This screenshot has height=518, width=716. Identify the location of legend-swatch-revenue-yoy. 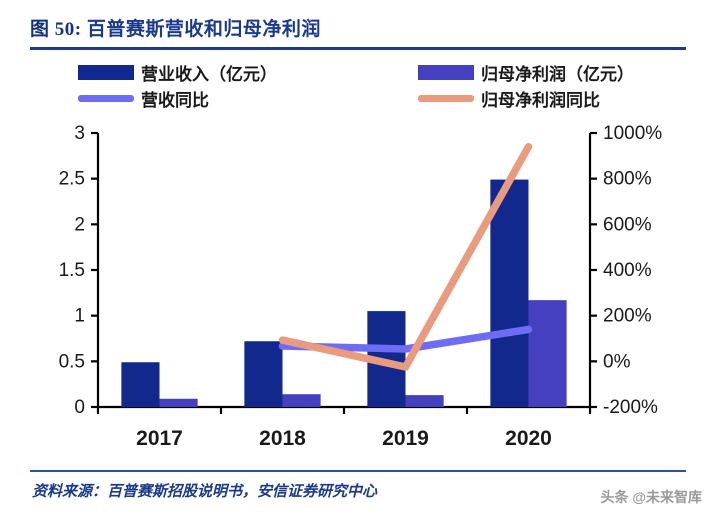
(106, 98).